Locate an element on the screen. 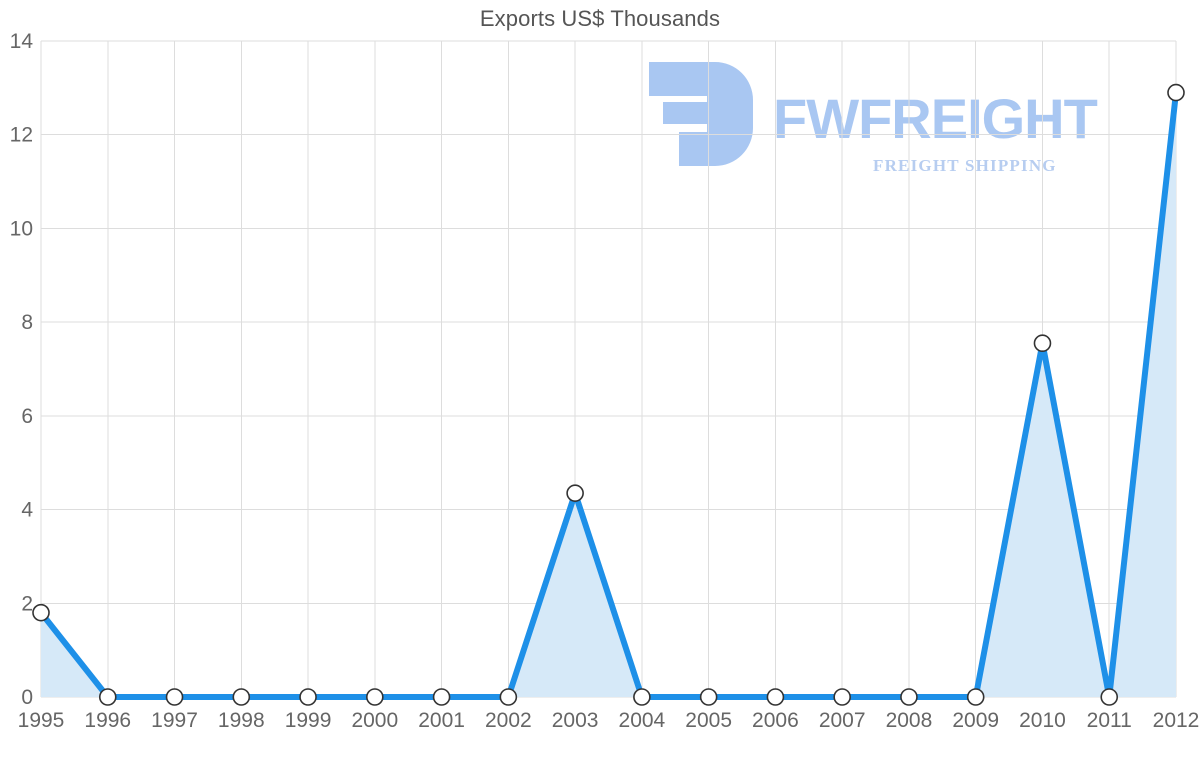 This screenshot has height=763, width=1200. y-axis-tick-label: 2 is located at coordinates (27, 603).